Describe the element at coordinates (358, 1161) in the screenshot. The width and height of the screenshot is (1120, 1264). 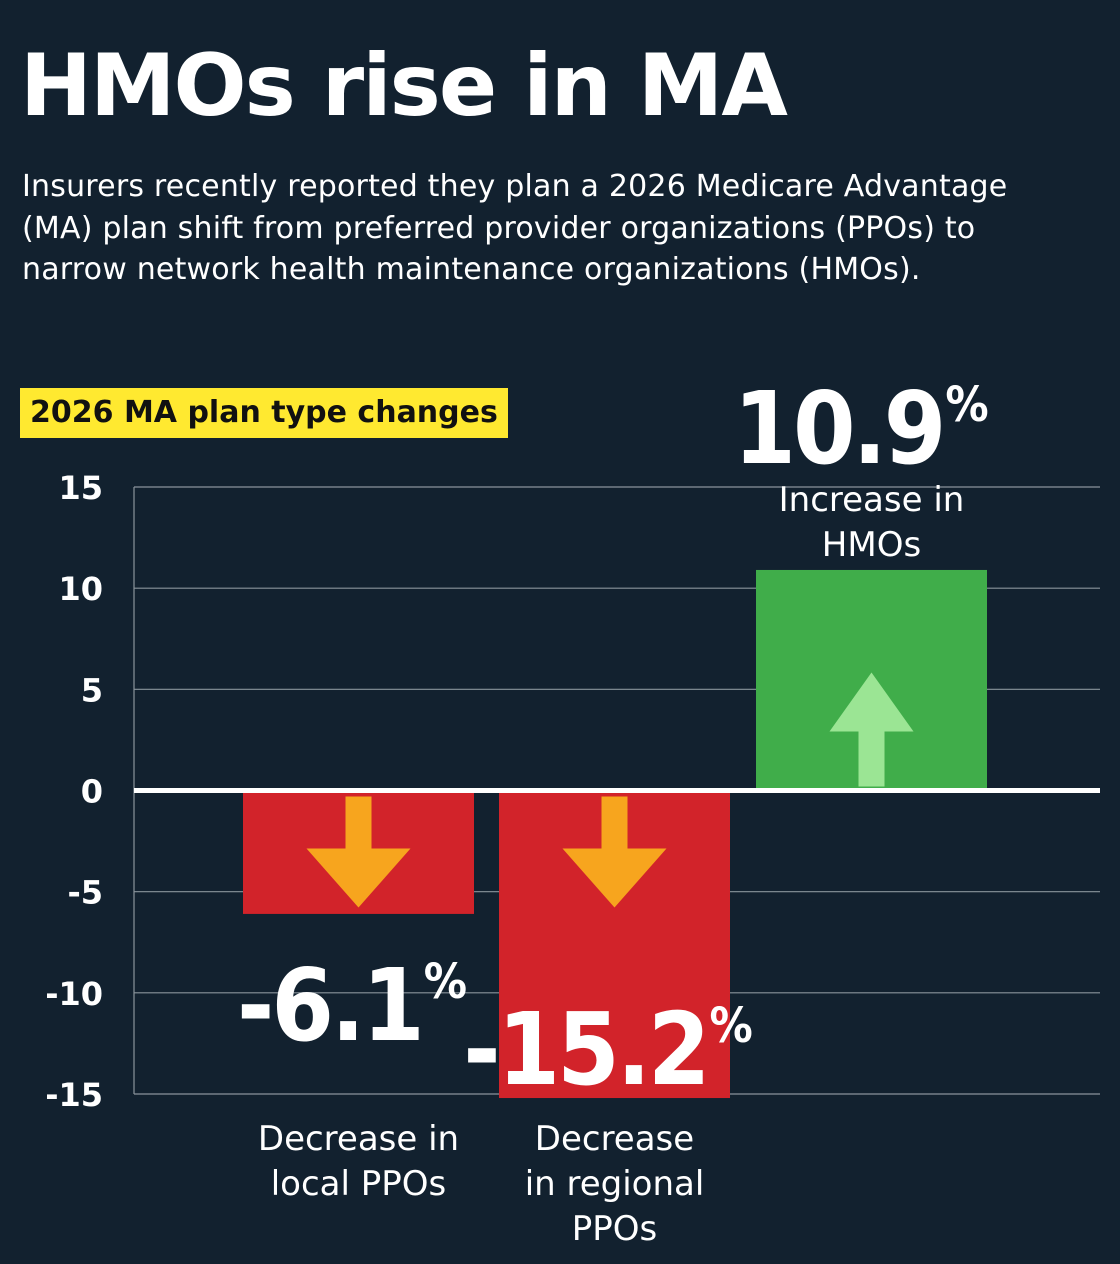
I see `category-label: Decrease in local PPOs` at that location.